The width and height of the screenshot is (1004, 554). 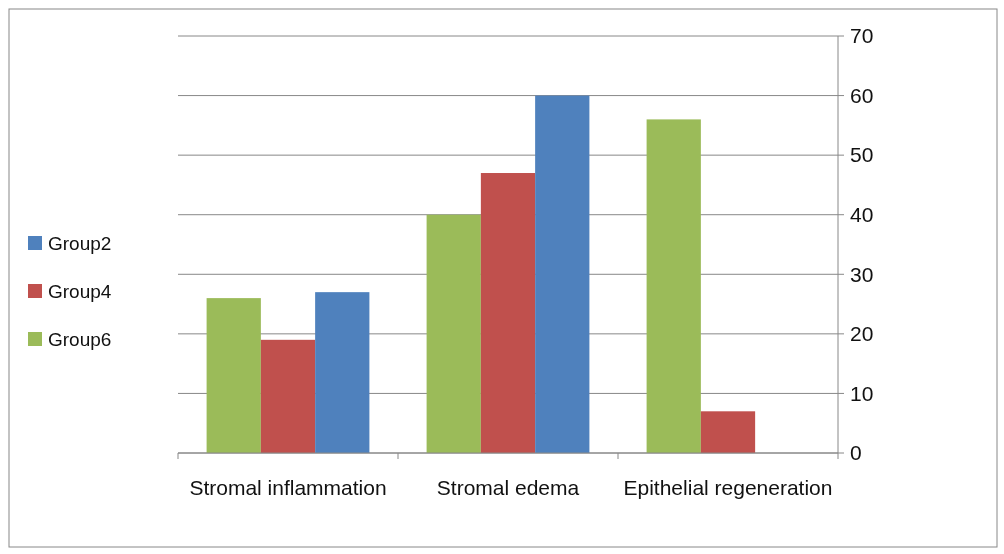 What do you see at coordinates (80, 243) in the screenshot?
I see `legend-label: Group2` at bounding box center [80, 243].